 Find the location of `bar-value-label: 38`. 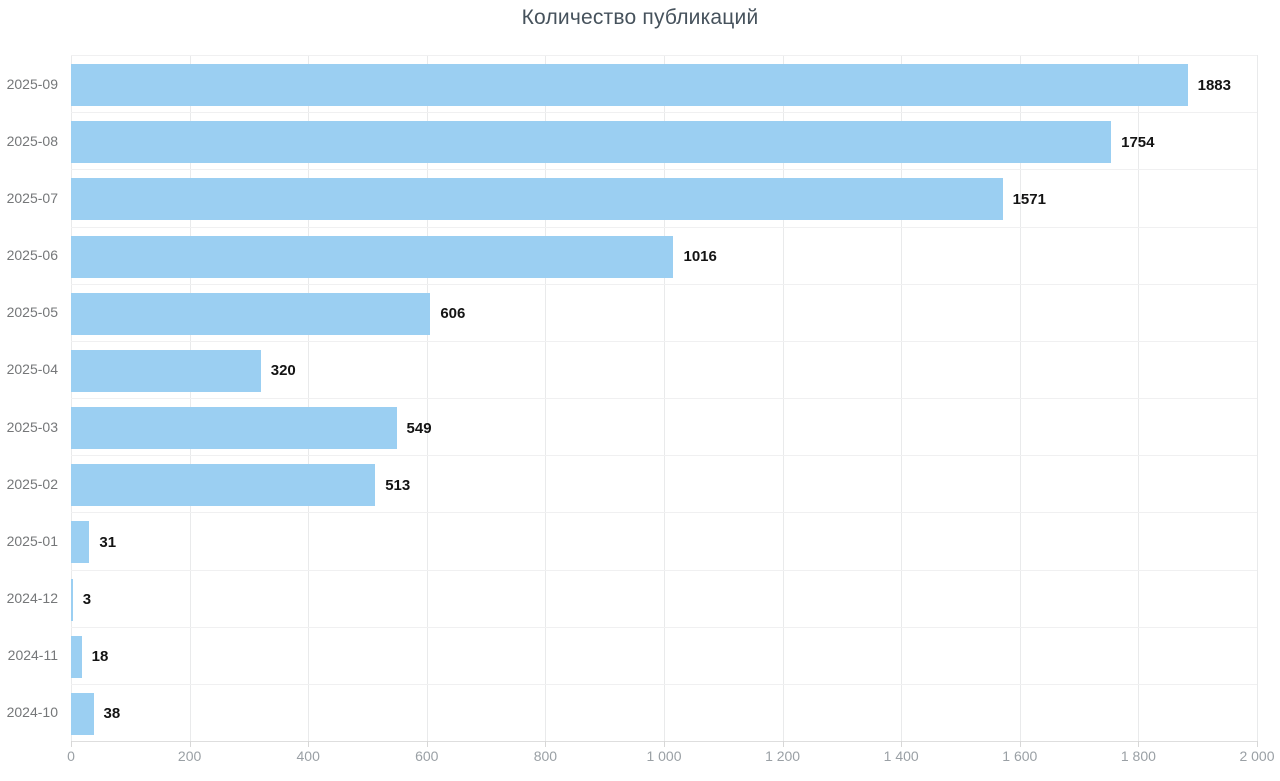

bar-value-label: 38 is located at coordinates (112, 714).